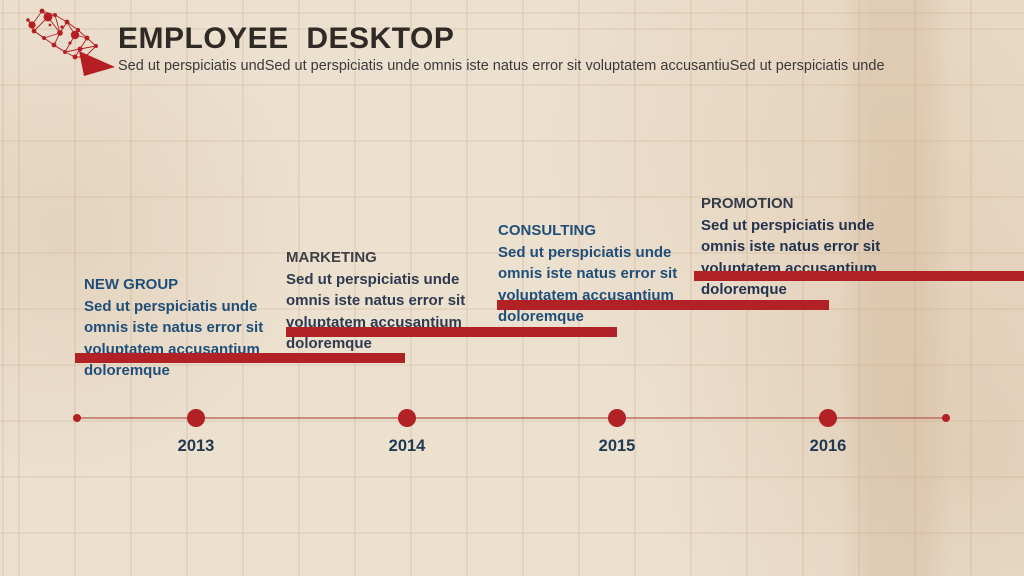 The height and width of the screenshot is (576, 1024). Describe the element at coordinates (859, 276) in the screenshot. I see `timeline-bar-promotion` at that location.